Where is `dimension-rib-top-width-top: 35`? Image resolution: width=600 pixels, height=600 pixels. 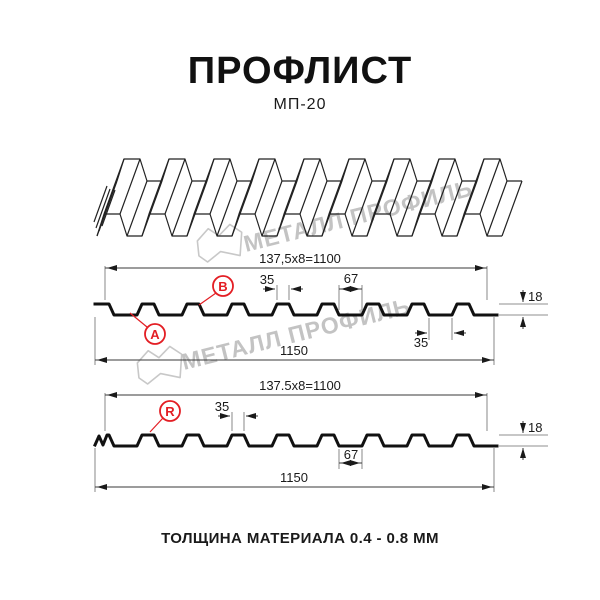
dimension-rib-top-width-top: 35 is located at coordinates (267, 279).